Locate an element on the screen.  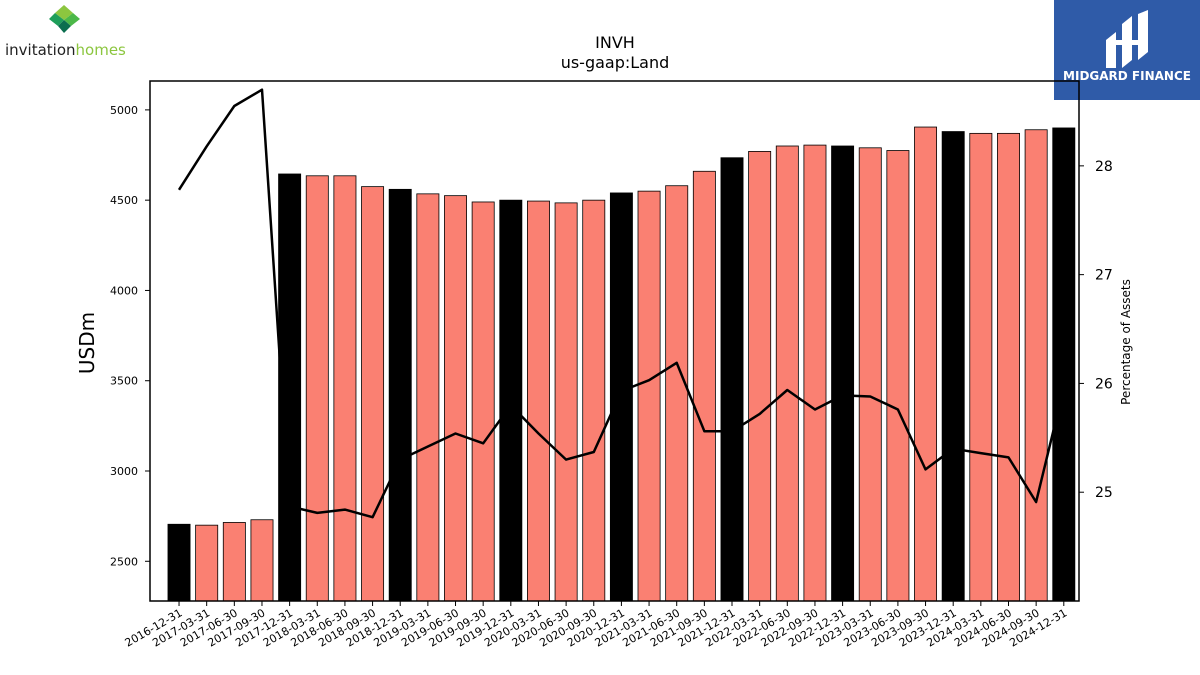
y2-tick-label: 27 is located at coordinates (1104, 276).